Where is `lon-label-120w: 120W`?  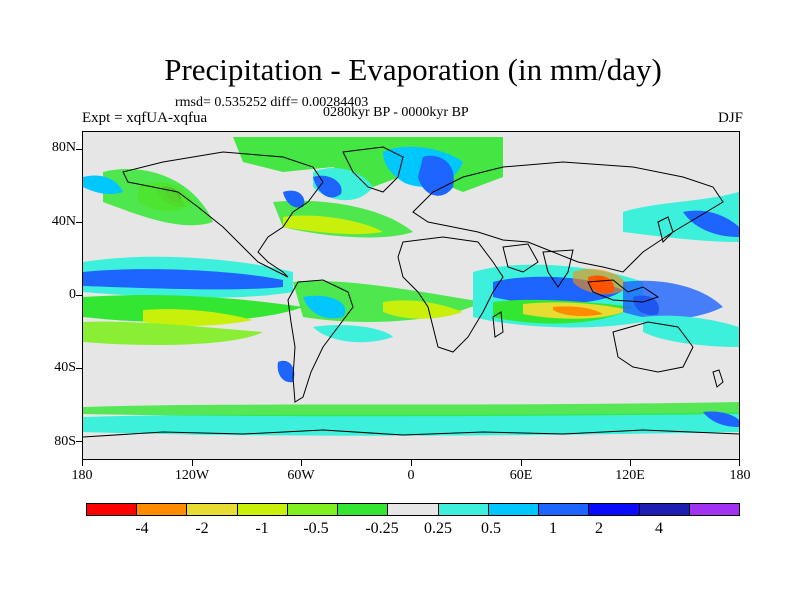 lon-label-120w: 120W is located at coordinates (192, 475).